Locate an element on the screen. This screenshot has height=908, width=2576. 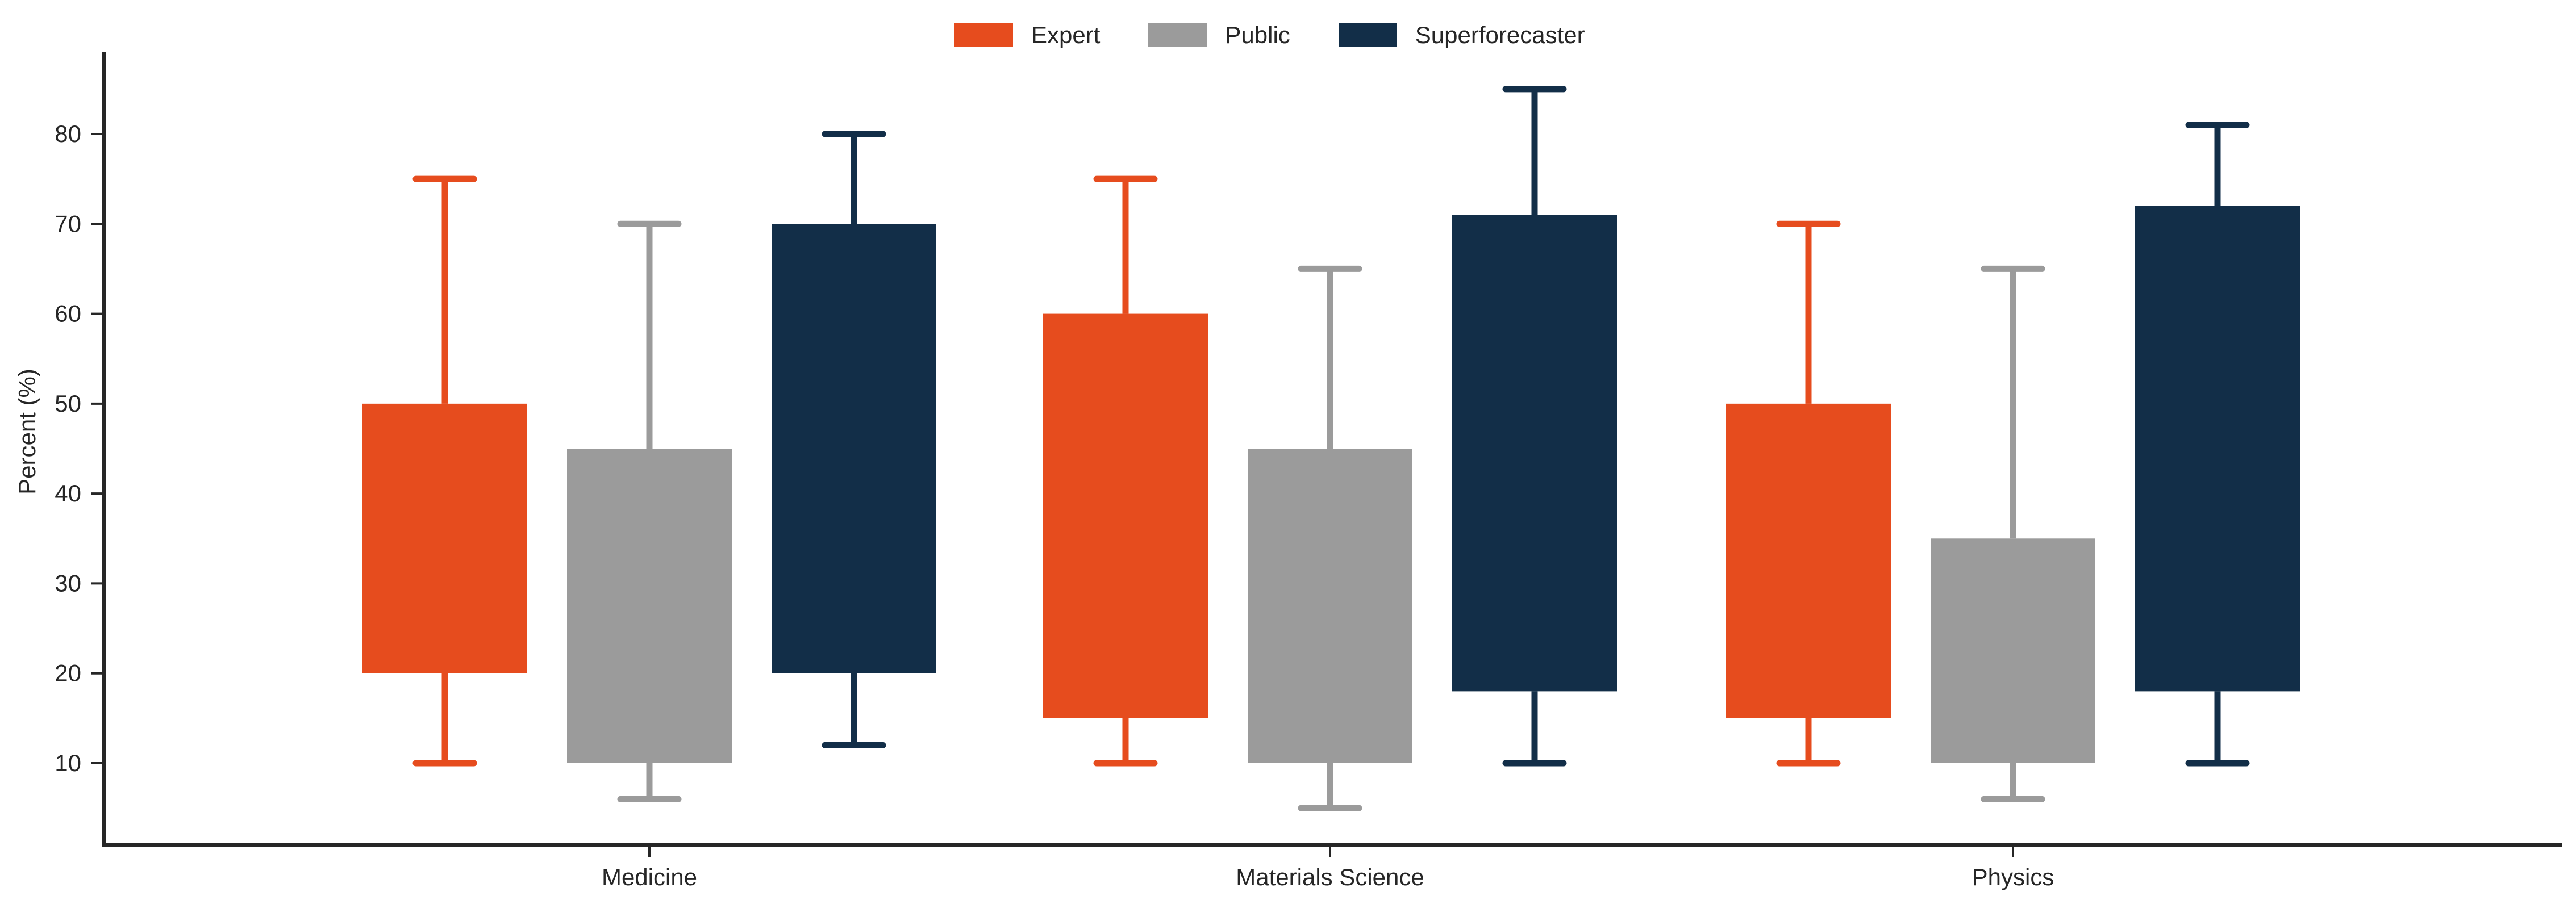
y-tick-label: 20 is located at coordinates (68, 673).